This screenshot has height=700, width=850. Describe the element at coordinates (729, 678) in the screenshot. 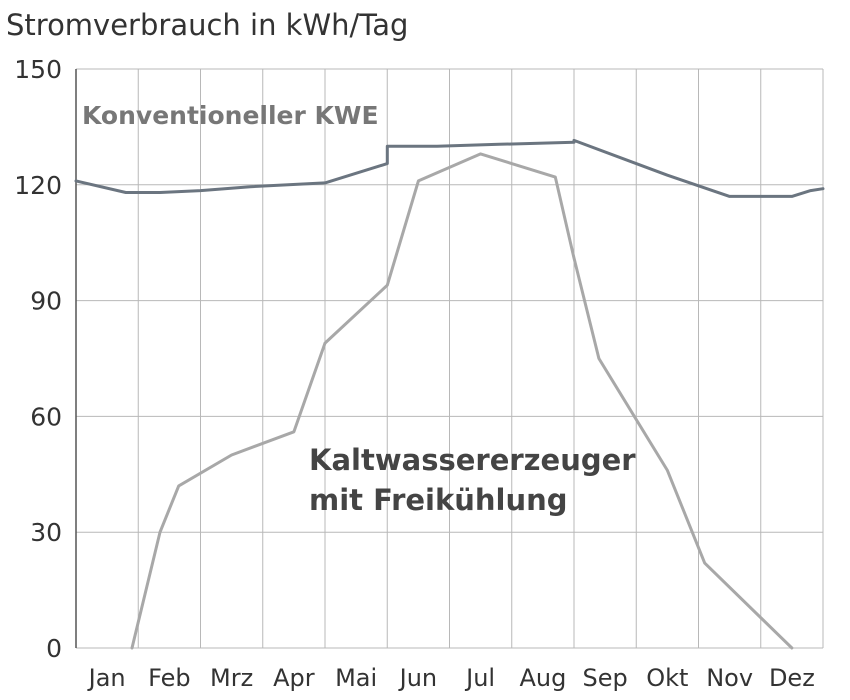

I see `x-tick-label: Nov` at that location.